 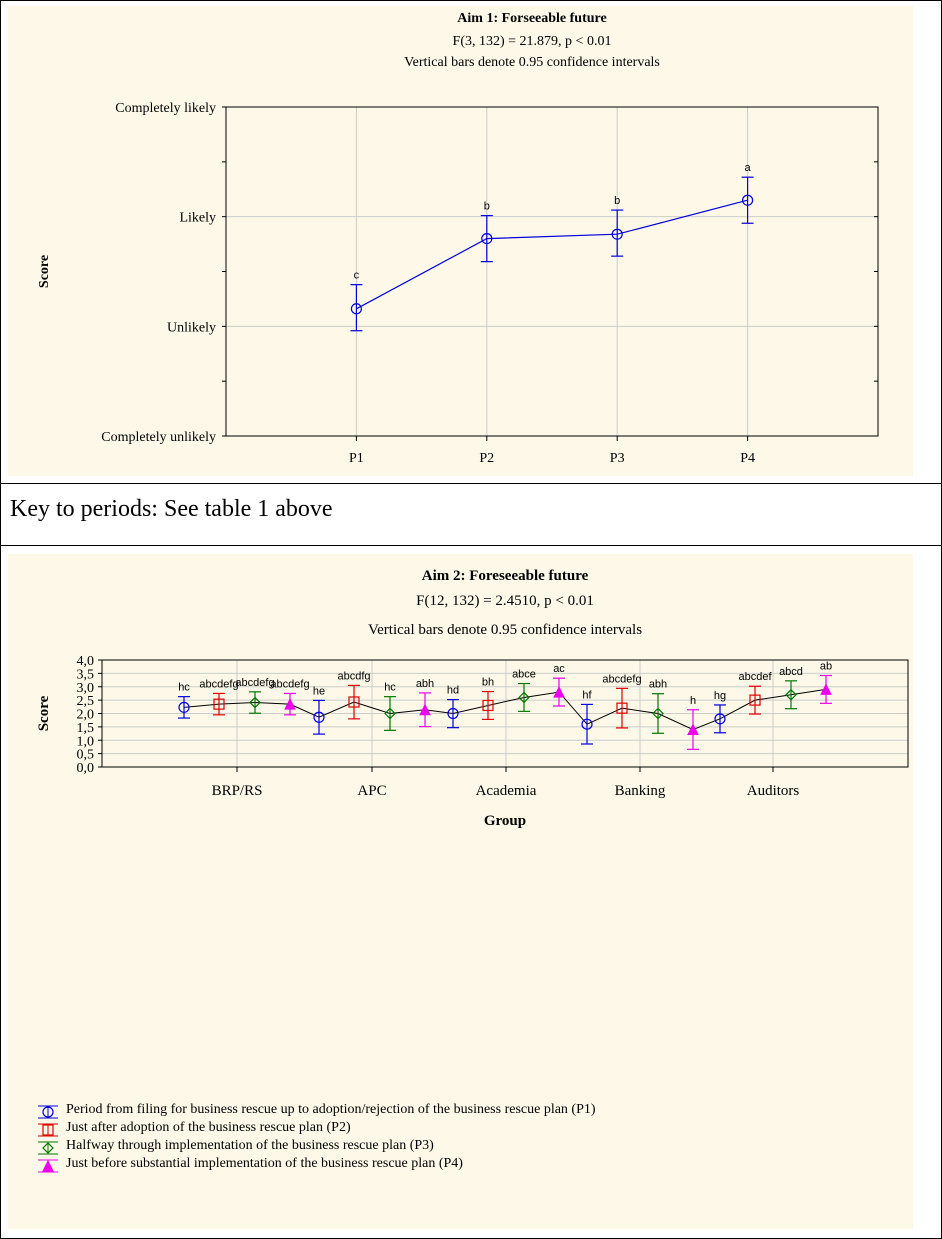 I want to click on data-label-1: b, so click(x=487, y=207).